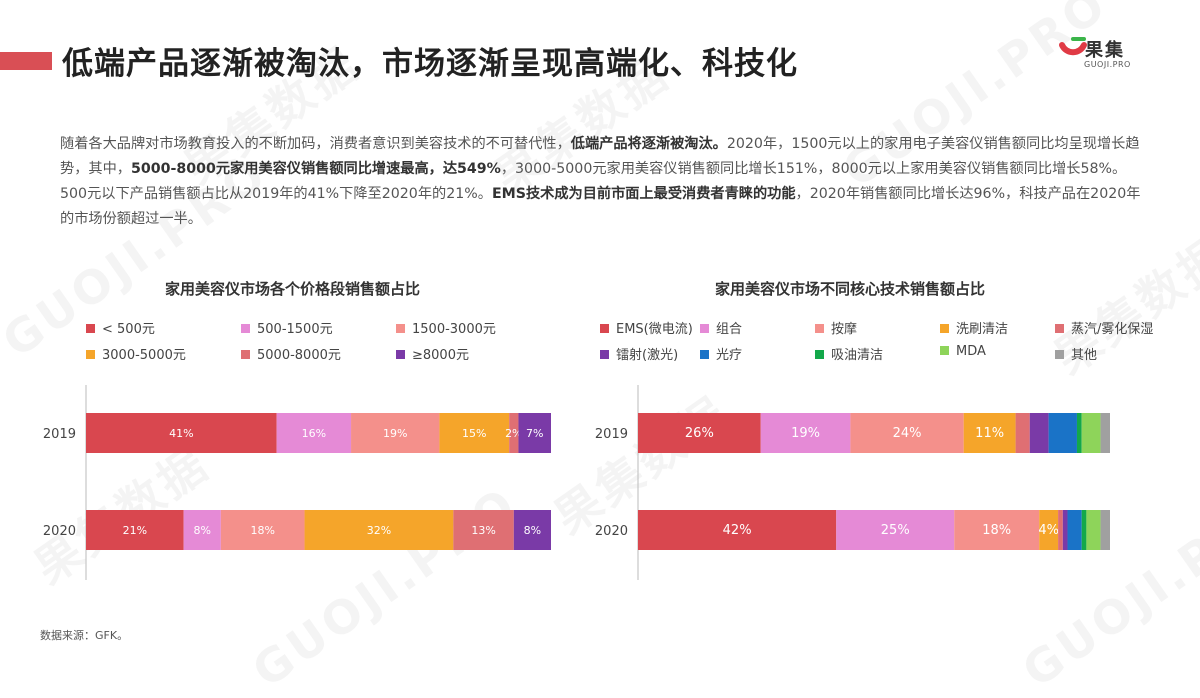  What do you see at coordinates (982, 329) in the screenshot?
I see `legend-label: 洗刷清洁` at bounding box center [982, 329].